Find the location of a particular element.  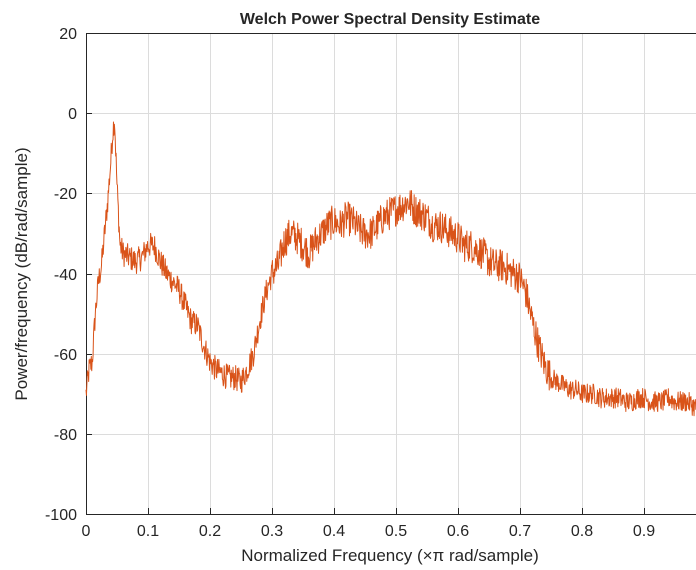

y-axis-label: Power/frequency (dB/rad/sample) is located at coordinates (21, 273).